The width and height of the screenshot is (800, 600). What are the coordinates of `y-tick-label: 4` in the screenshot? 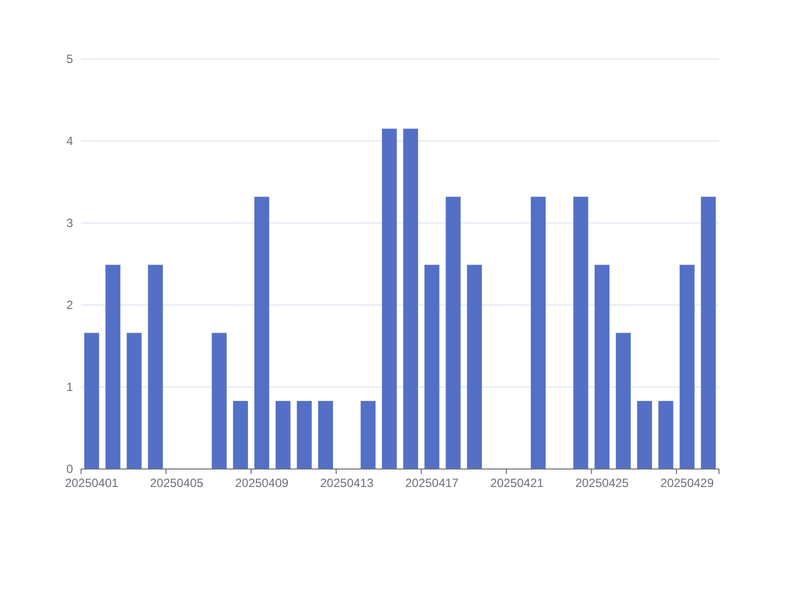 It's located at (70, 141).